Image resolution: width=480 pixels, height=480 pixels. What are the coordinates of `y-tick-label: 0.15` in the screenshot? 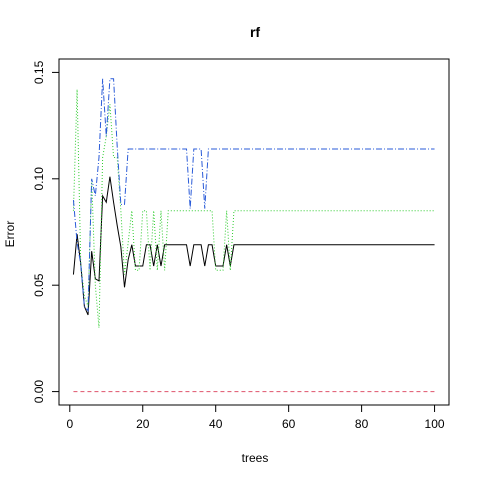 It's located at (39, 72).